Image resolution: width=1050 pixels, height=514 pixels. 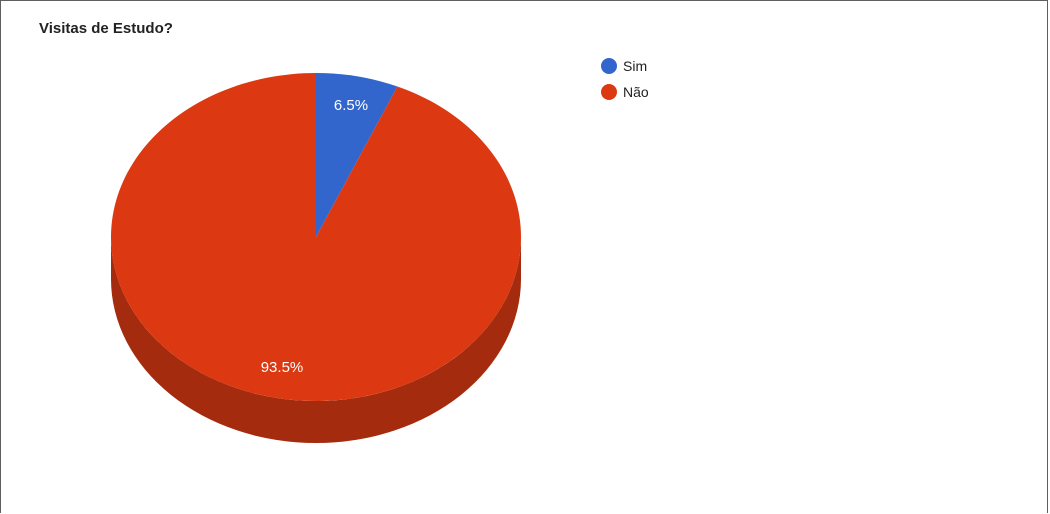 What do you see at coordinates (106, 28) in the screenshot?
I see `chart-title: Visitas de Estudo?` at bounding box center [106, 28].